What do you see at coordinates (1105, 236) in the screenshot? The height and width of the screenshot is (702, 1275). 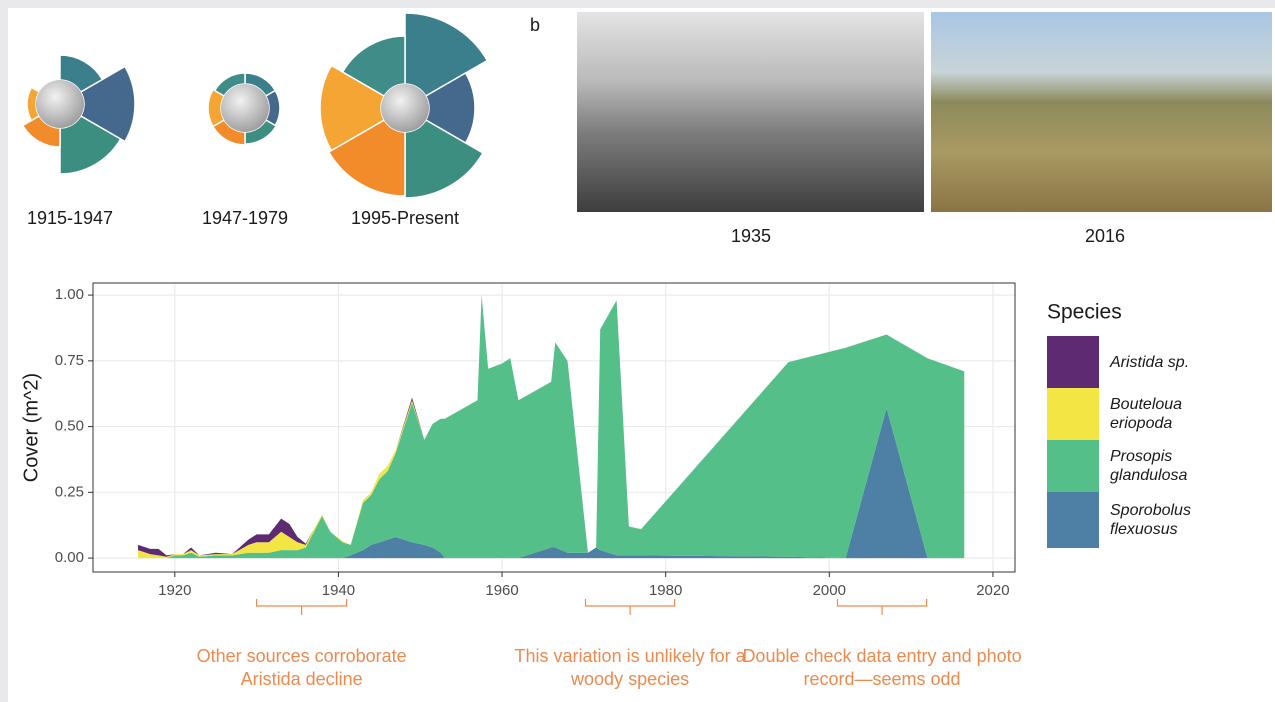 I see `photo-caption: 2016` at bounding box center [1105, 236].